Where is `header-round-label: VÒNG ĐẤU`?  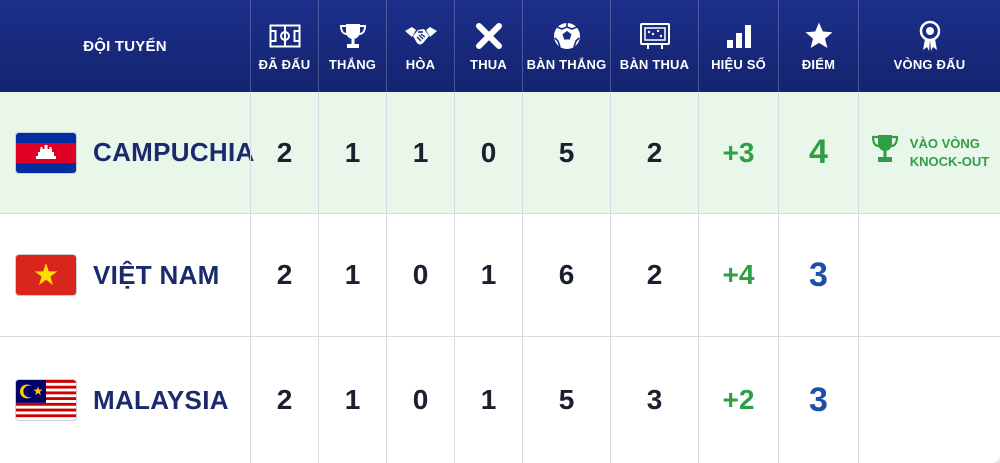
header-round-label: VÒNG ĐẤU is located at coordinates (929, 64).